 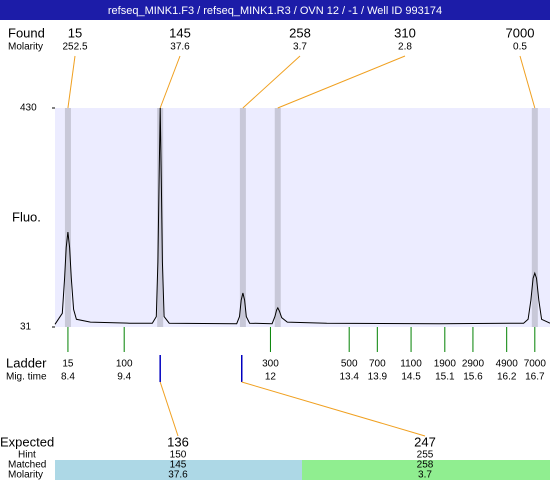 What do you see at coordinates (473, 377) in the screenshot?
I see `ladder-time: 15.6` at bounding box center [473, 377].